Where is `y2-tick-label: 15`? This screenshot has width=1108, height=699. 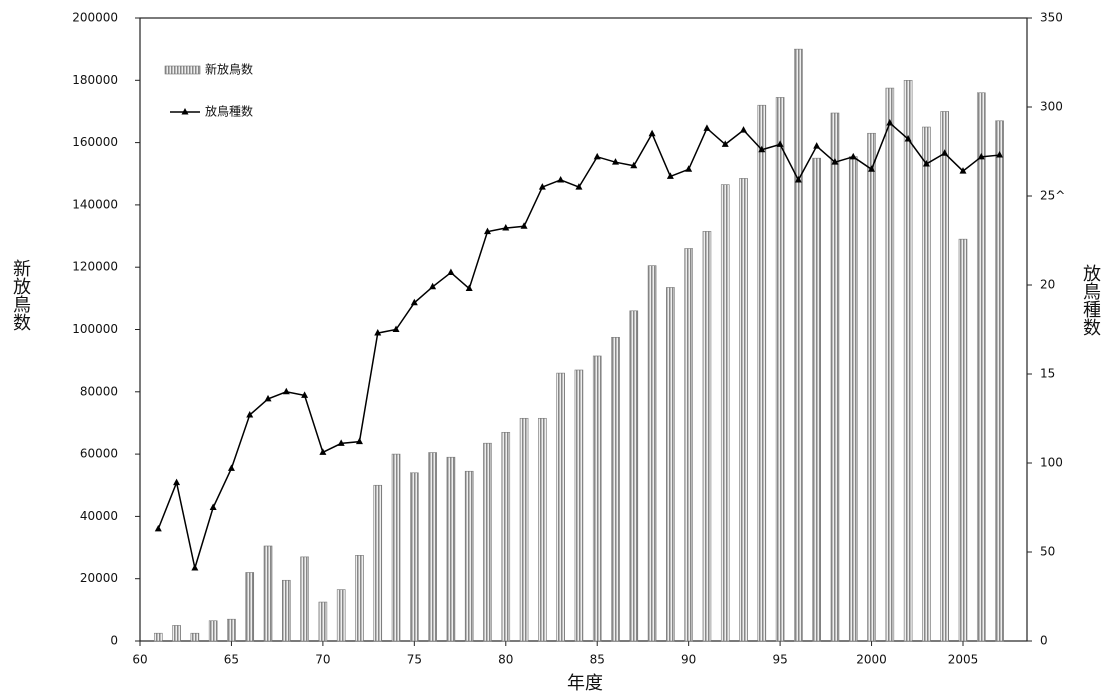
y2-tick-label: 15 is located at coordinates (1047, 374).